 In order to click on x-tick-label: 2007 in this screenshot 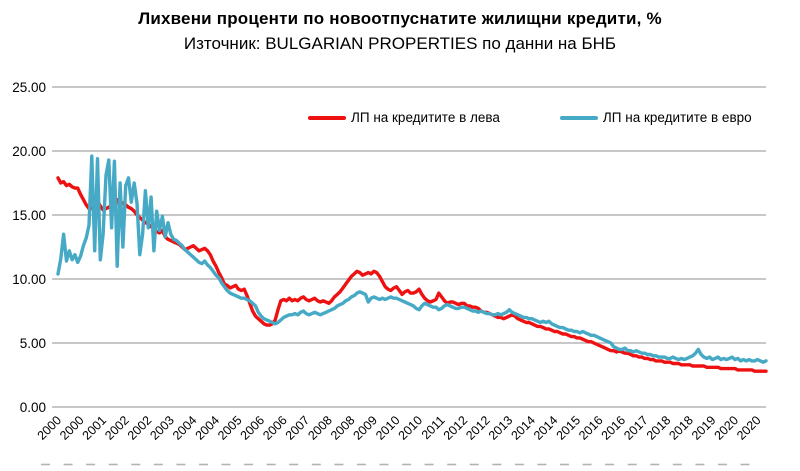, I will do `click(298, 428)`.